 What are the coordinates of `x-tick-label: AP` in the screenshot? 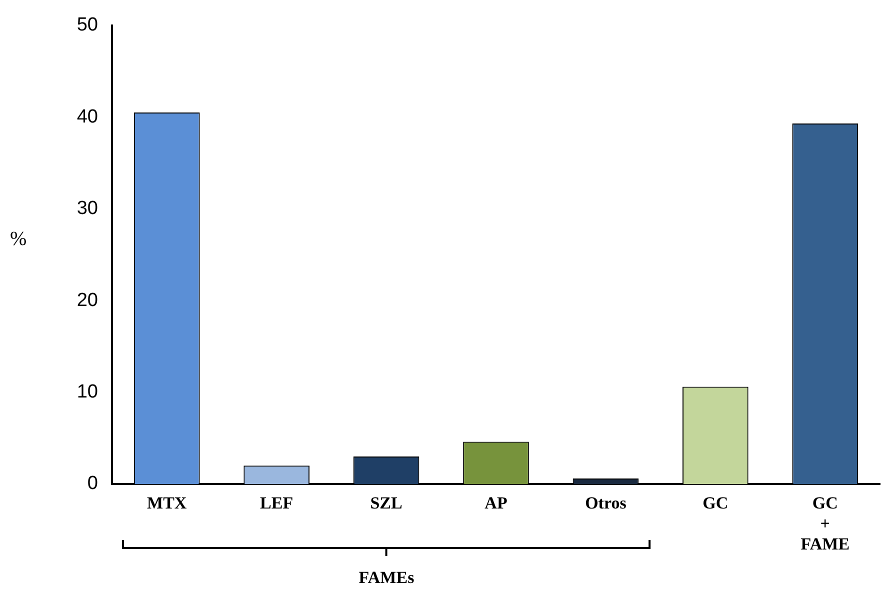 It's located at (496, 503).